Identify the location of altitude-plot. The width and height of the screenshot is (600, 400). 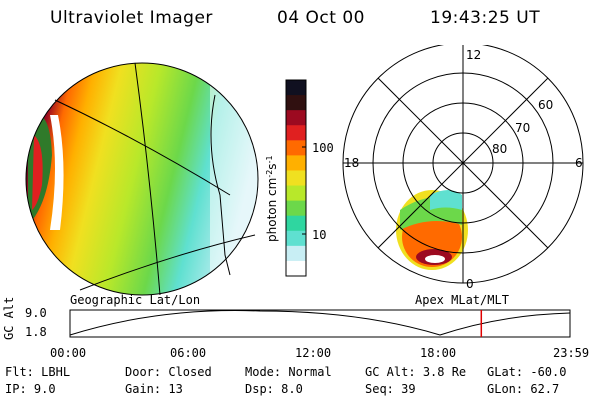
(320, 323).